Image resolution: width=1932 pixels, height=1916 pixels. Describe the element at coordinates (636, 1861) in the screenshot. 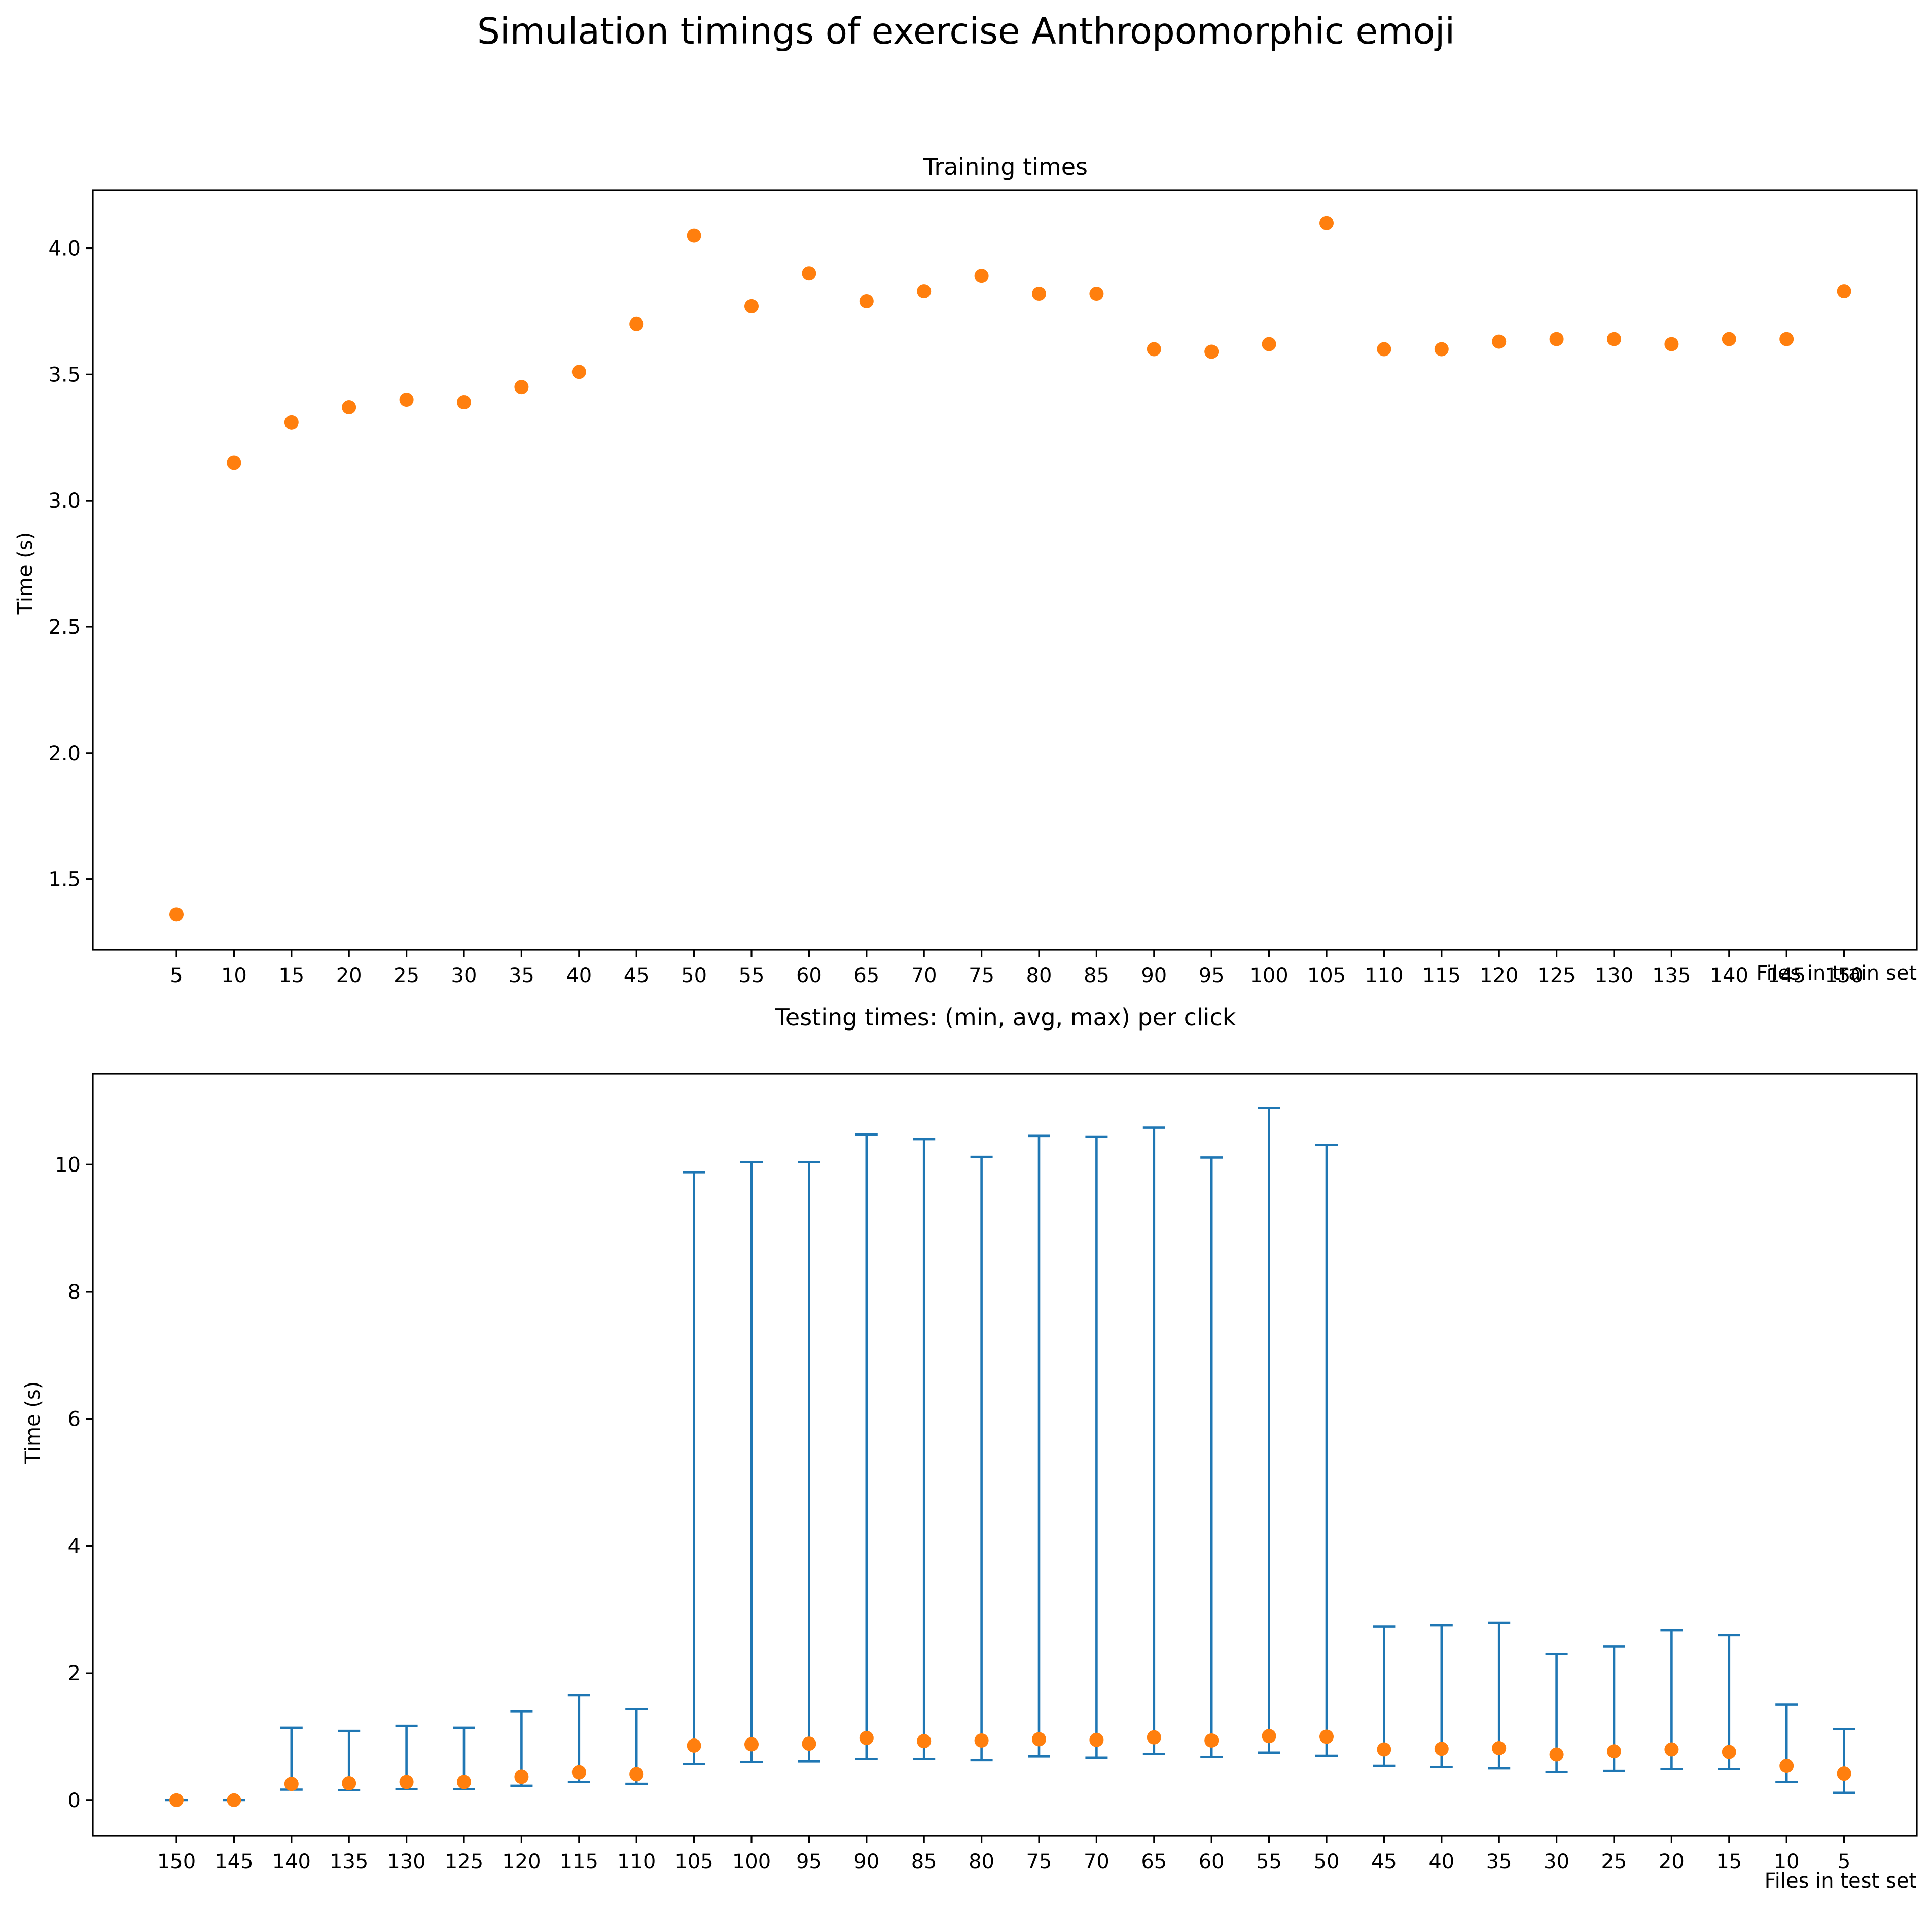

I see `test-xtick-label: 110` at that location.